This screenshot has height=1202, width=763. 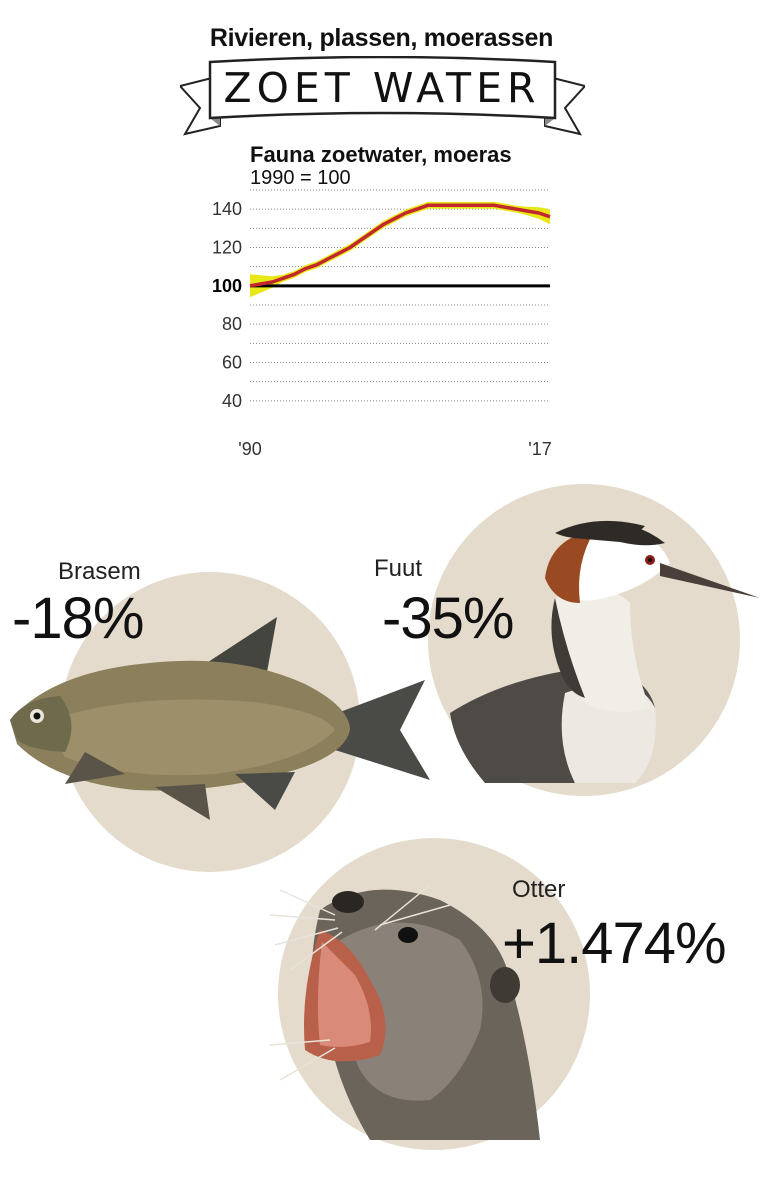 I want to click on grebe-change: -35%, so click(x=448, y=618).